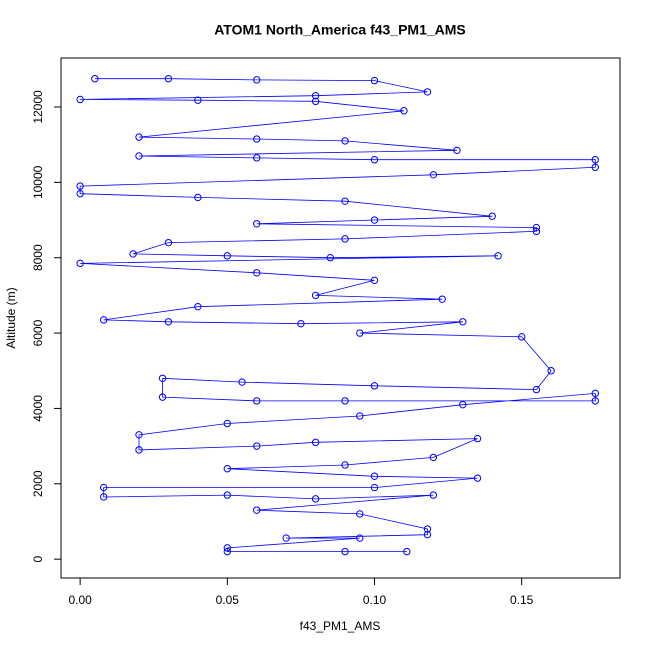  What do you see at coordinates (375, 600) in the screenshot?
I see `x-tick-label: 0.10` at bounding box center [375, 600].